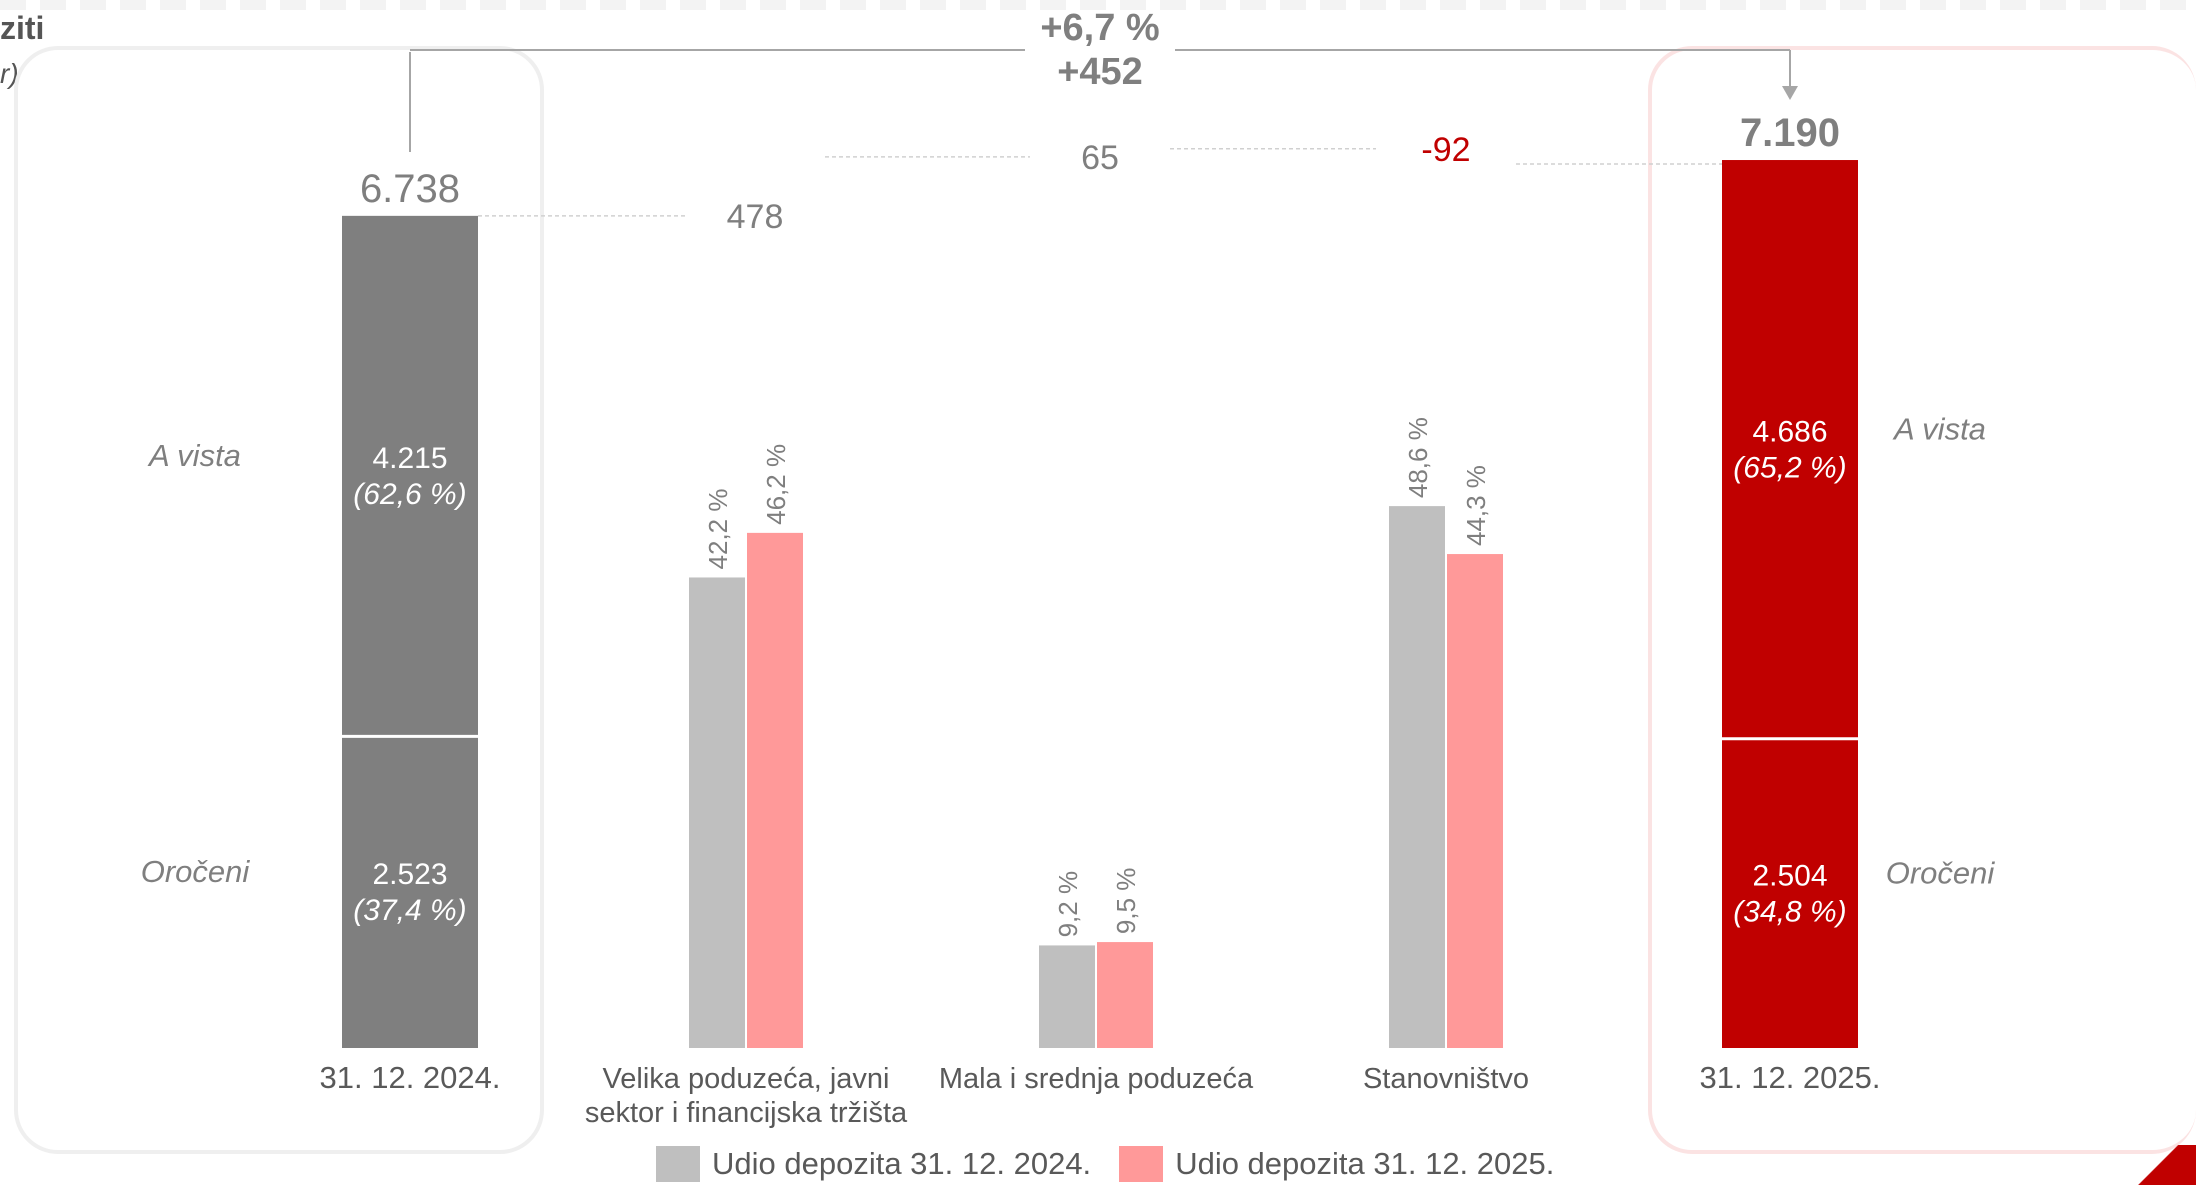  Describe the element at coordinates (1790, 1077) in the screenshot. I see `total-date-label: 31. 12. 2025.` at that location.